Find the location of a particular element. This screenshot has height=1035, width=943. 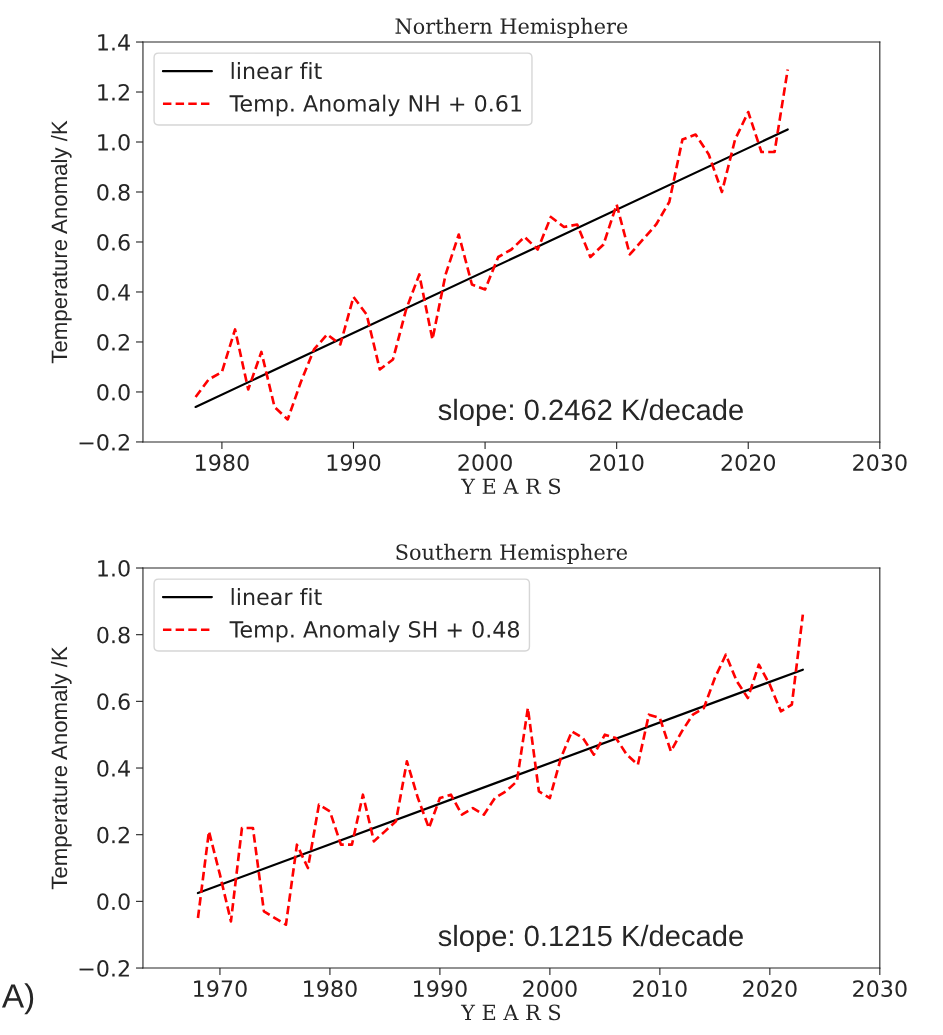

chart-title: Southern Hemisphere is located at coordinates (512, 554).